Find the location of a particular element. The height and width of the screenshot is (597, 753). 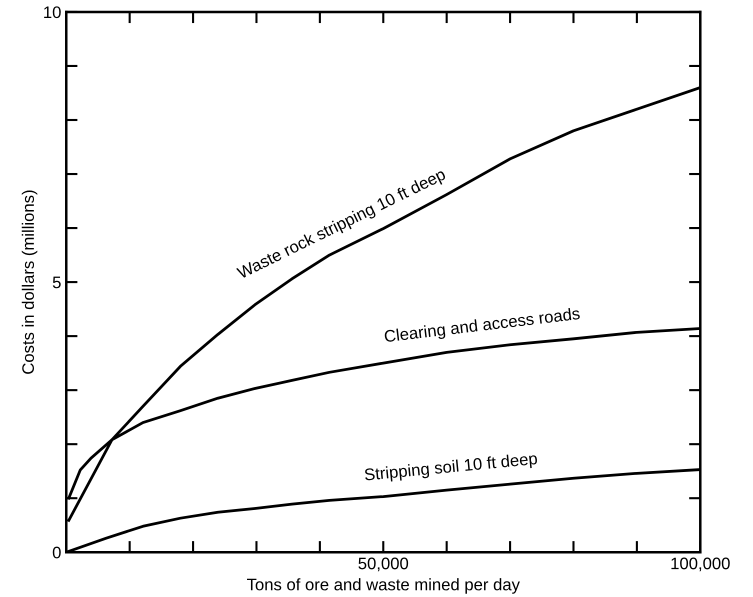

text: Stripping soil 10 ft deep is located at coordinates (451, 468).